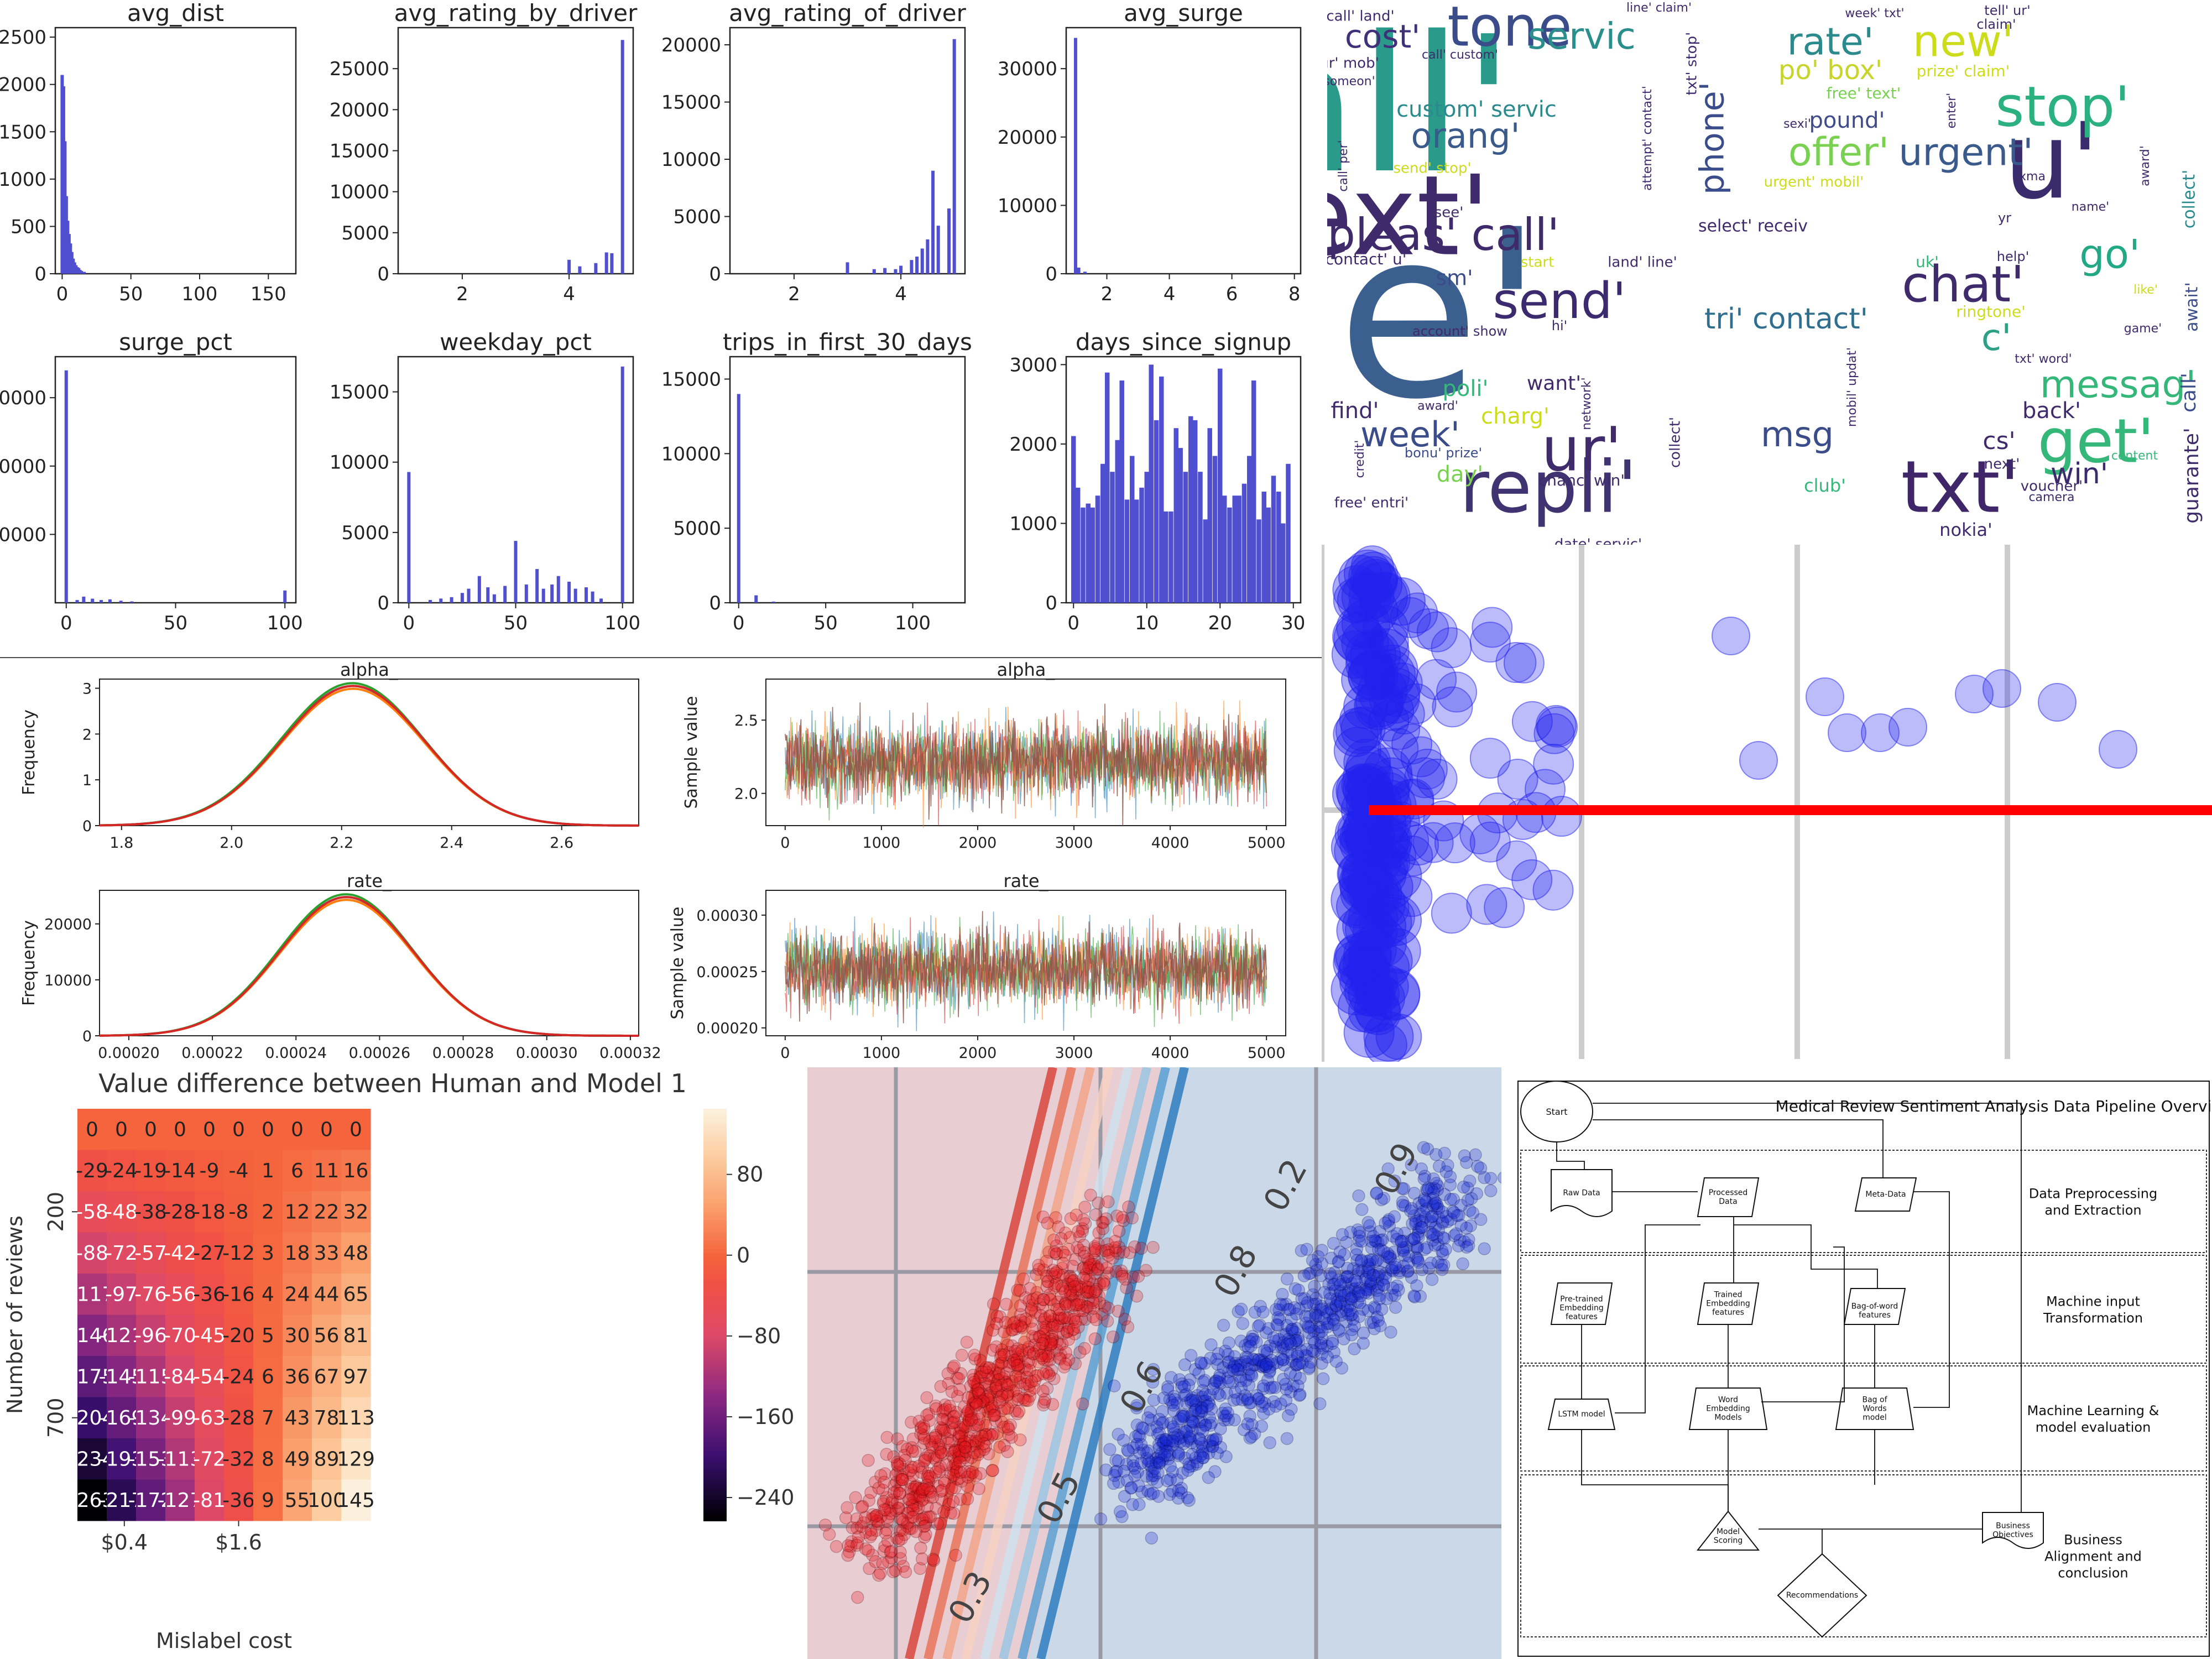 The height and width of the screenshot is (1659, 2212). What do you see at coordinates (1582, 1415) in the screenshot?
I see `lstm-model-node` at bounding box center [1582, 1415].